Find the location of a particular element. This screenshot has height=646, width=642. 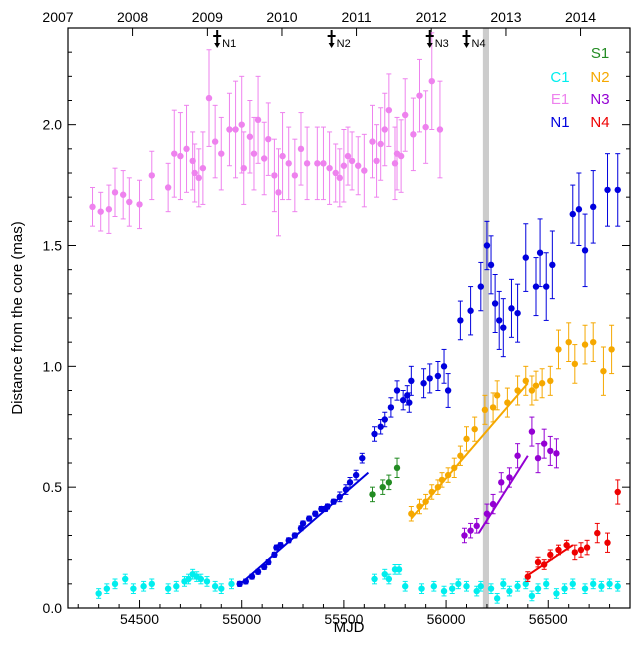

legend: S1 C1 N2 E1 N3 N1 N4 is located at coordinates (579, 88).